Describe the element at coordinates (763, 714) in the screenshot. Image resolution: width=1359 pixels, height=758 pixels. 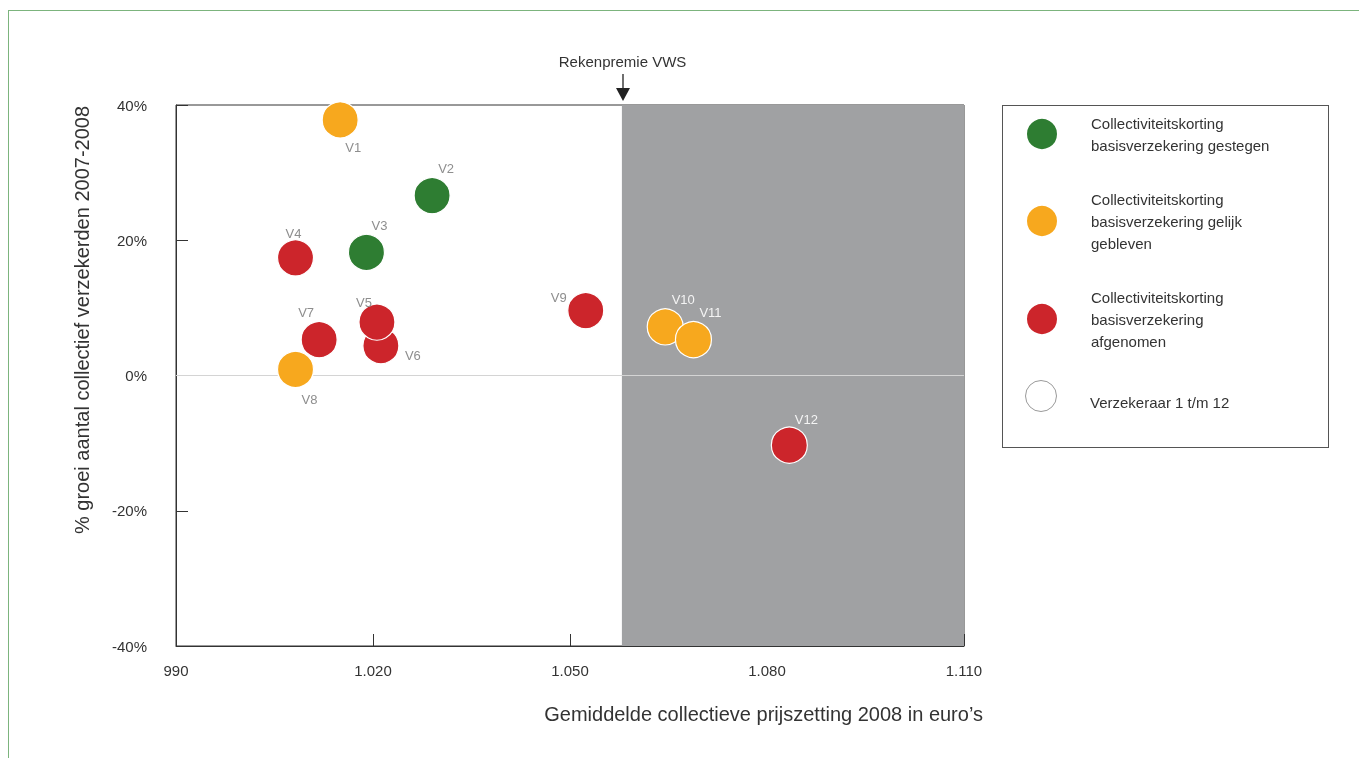
I see `x-axis-title: Gemiddelde collectieve prijszetting 2008 in euro’s` at that location.